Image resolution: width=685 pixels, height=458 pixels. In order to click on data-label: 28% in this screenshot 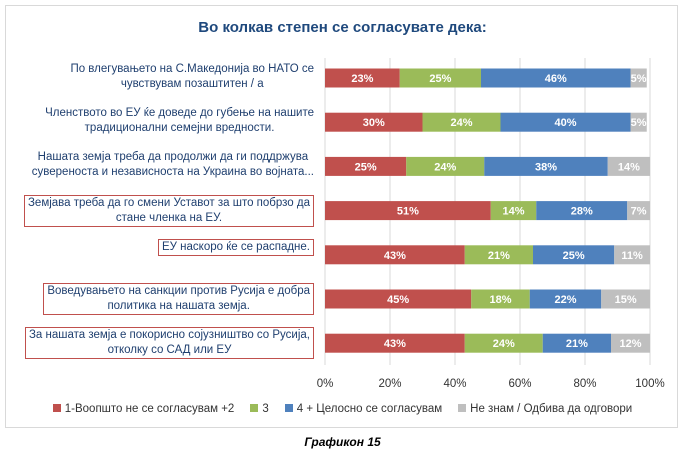, I will do `click(582, 212)`.